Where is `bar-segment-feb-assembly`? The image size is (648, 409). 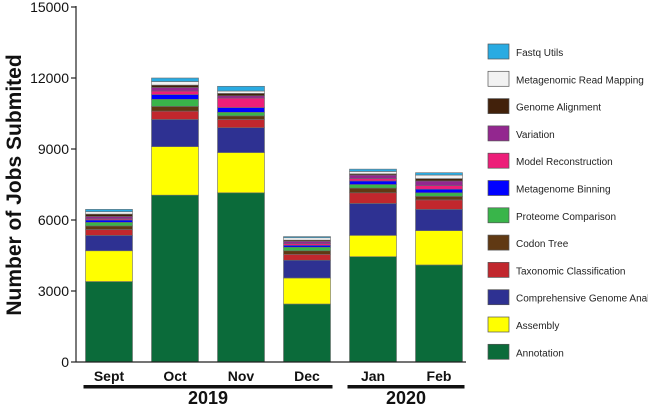
bar-segment-feb-assembly is located at coordinates (439, 248).